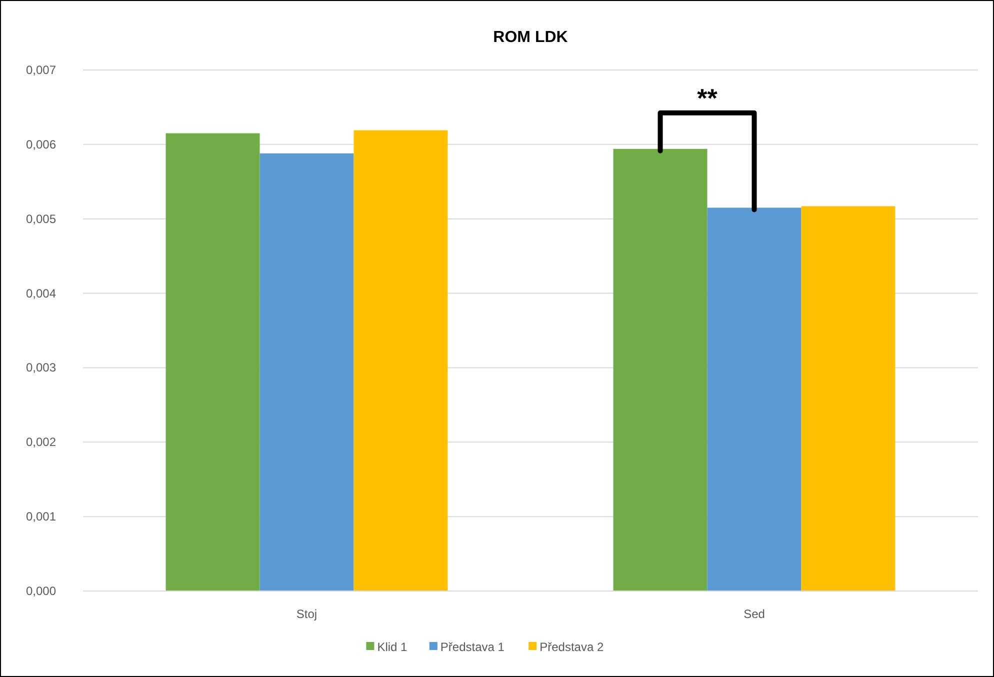 This screenshot has width=994, height=677. Describe the element at coordinates (392, 647) in the screenshot. I see `legend-label: Klid 1` at that location.